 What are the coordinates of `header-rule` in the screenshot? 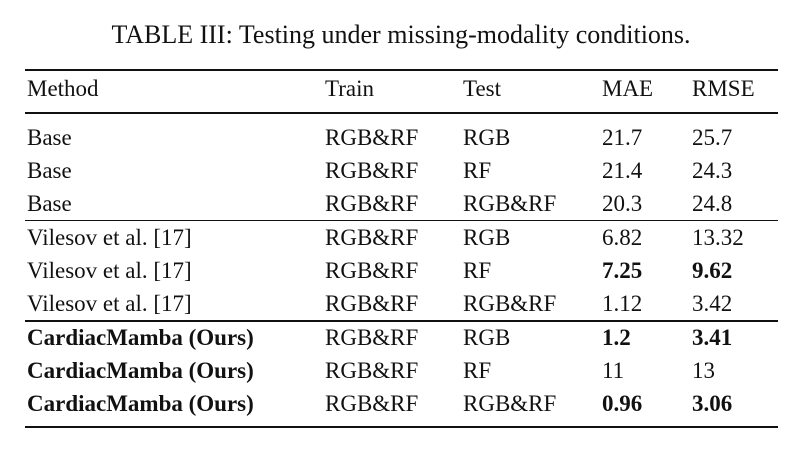 It's located at (401, 113).